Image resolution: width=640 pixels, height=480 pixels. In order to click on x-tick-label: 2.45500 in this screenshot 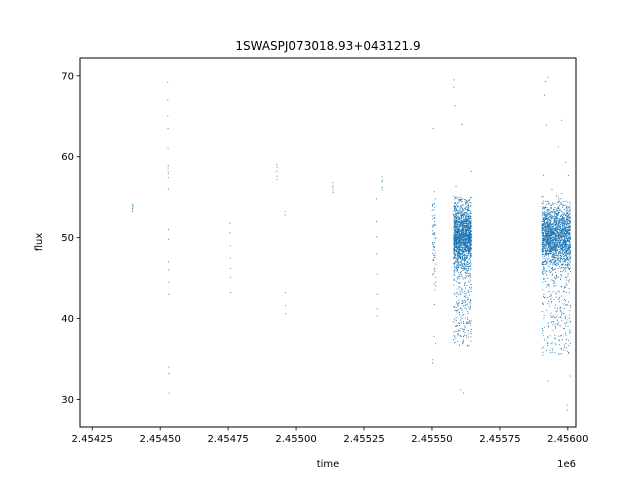, I will do `click(295, 439)`.